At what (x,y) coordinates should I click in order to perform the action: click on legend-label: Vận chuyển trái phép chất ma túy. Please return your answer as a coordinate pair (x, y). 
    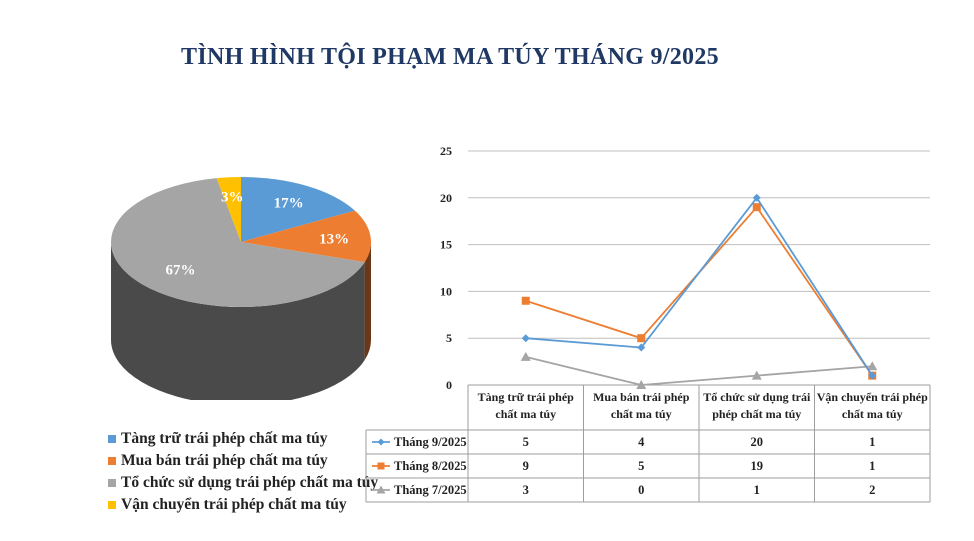
    Looking at the image, I should click on (234, 504).